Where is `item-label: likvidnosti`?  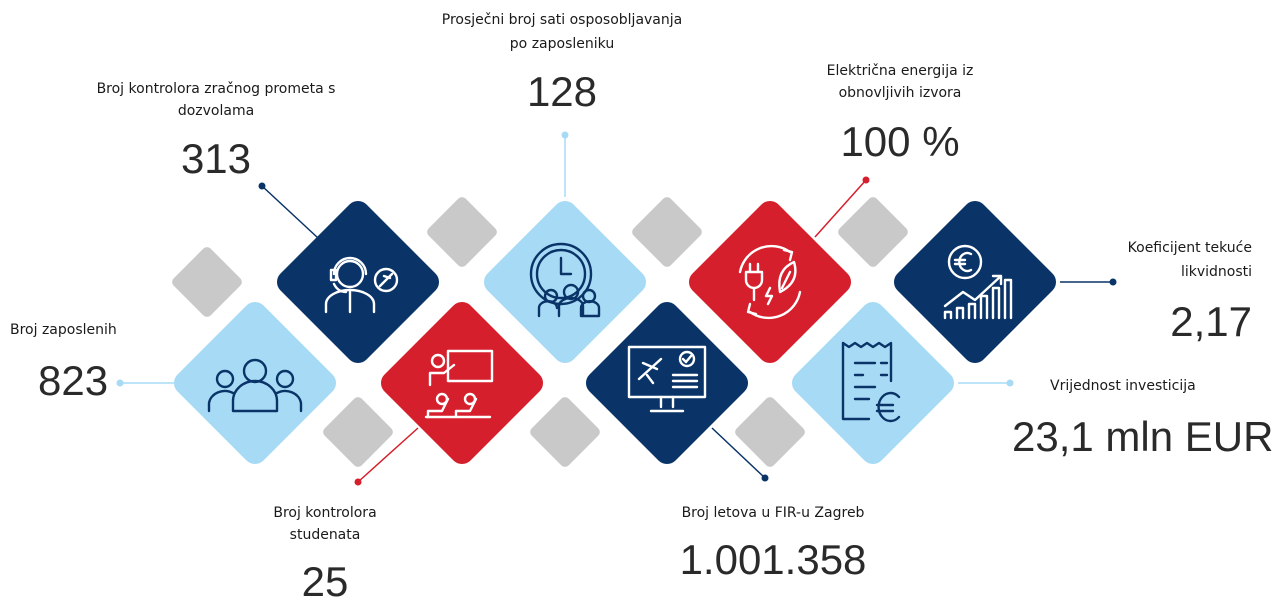
item-label: likvidnosti is located at coordinates (1216, 272).